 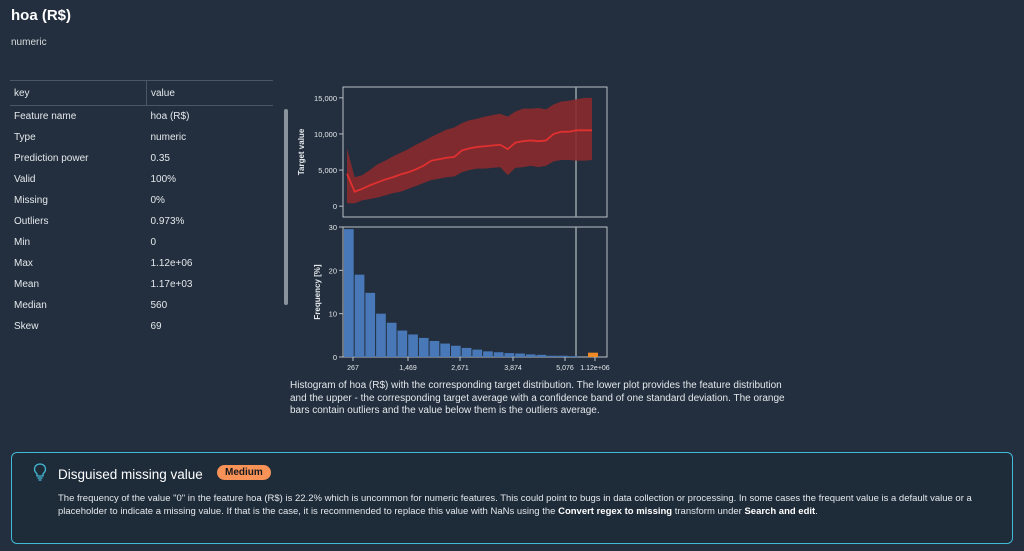 I want to click on table-cell-value: numeric, so click(x=168, y=137).